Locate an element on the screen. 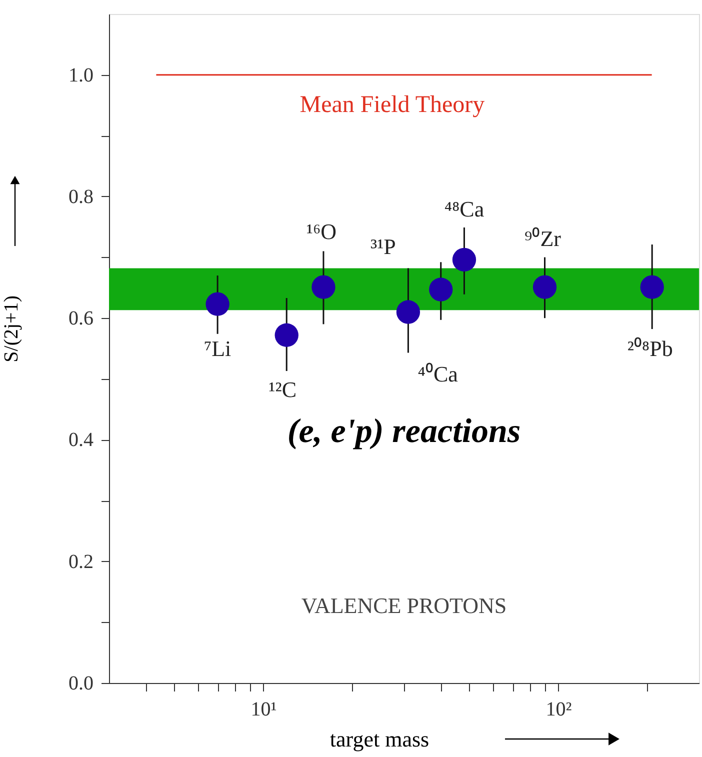 This screenshot has height=757, width=702. annotation: ⁹⁰Zr is located at coordinates (543, 239).